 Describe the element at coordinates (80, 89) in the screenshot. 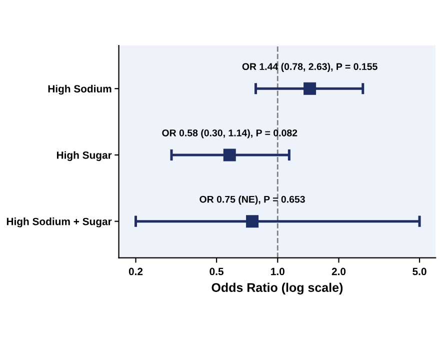

I see `y-tick-label: High Sodium` at that location.